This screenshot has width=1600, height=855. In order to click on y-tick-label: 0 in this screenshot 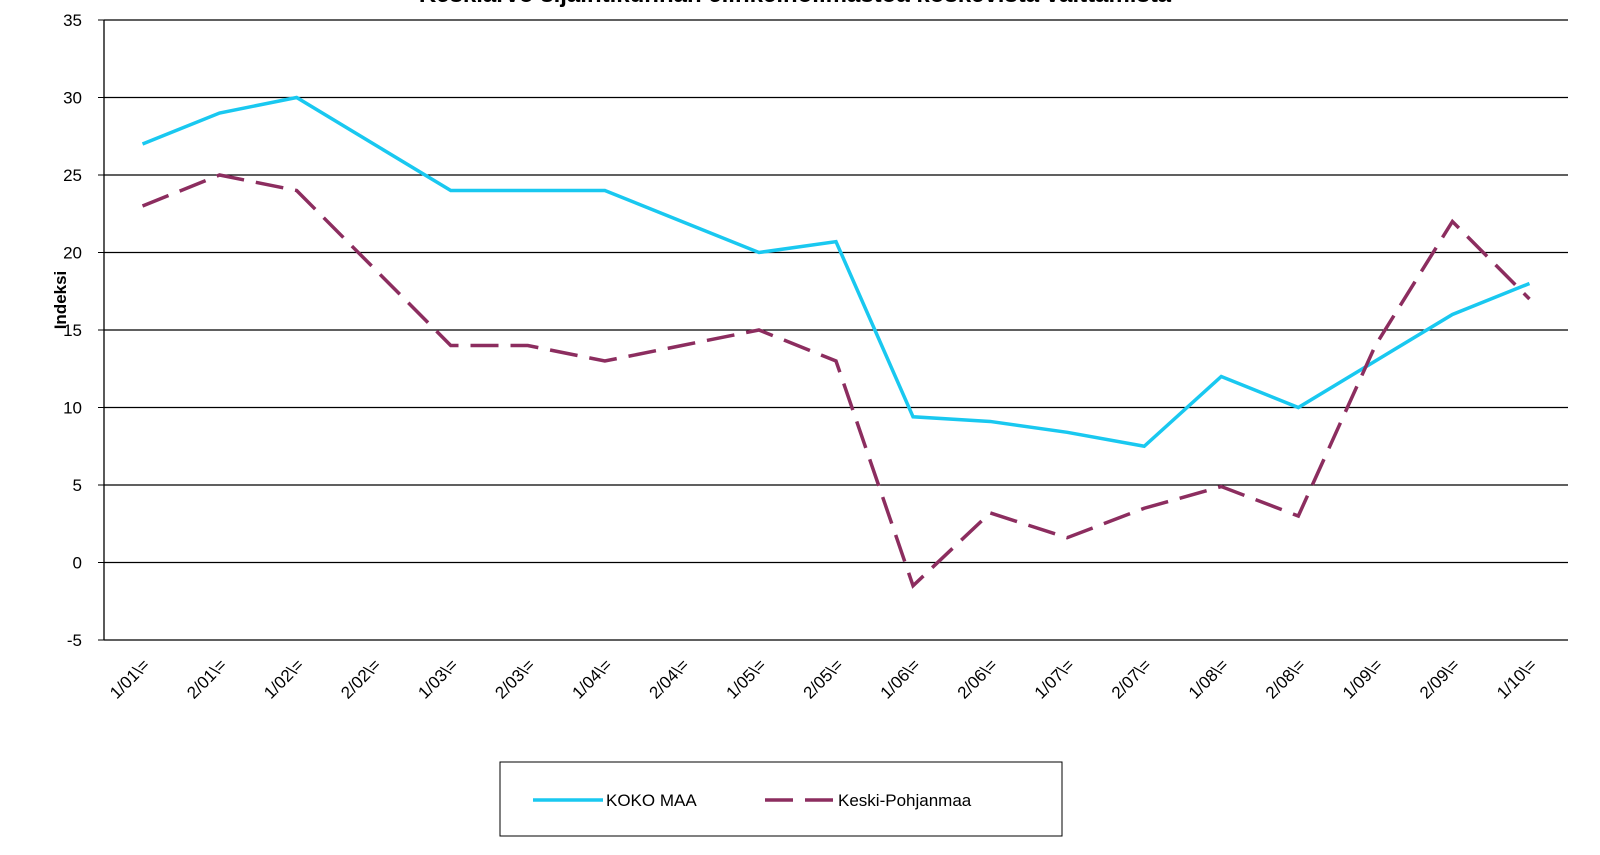, I will do `click(77, 563)`.